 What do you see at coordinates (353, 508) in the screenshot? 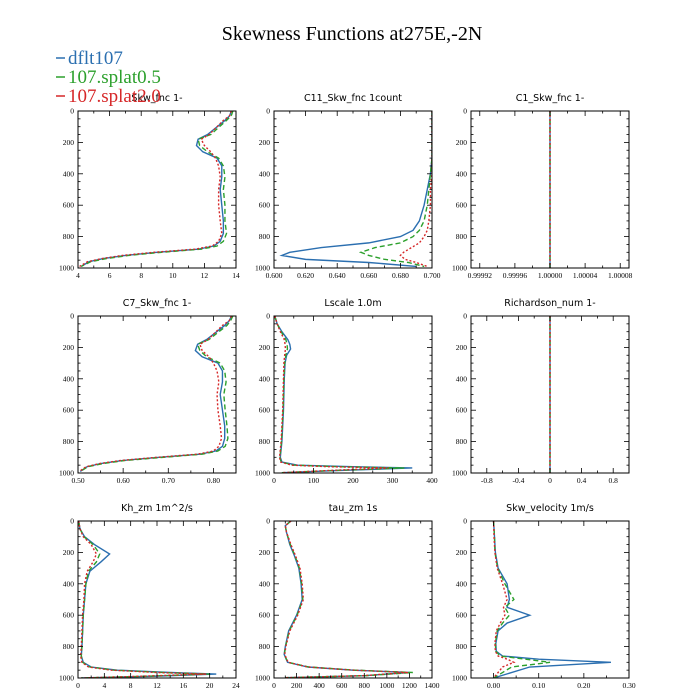
I see `panel-title: tau_zm 1s` at bounding box center [353, 508].